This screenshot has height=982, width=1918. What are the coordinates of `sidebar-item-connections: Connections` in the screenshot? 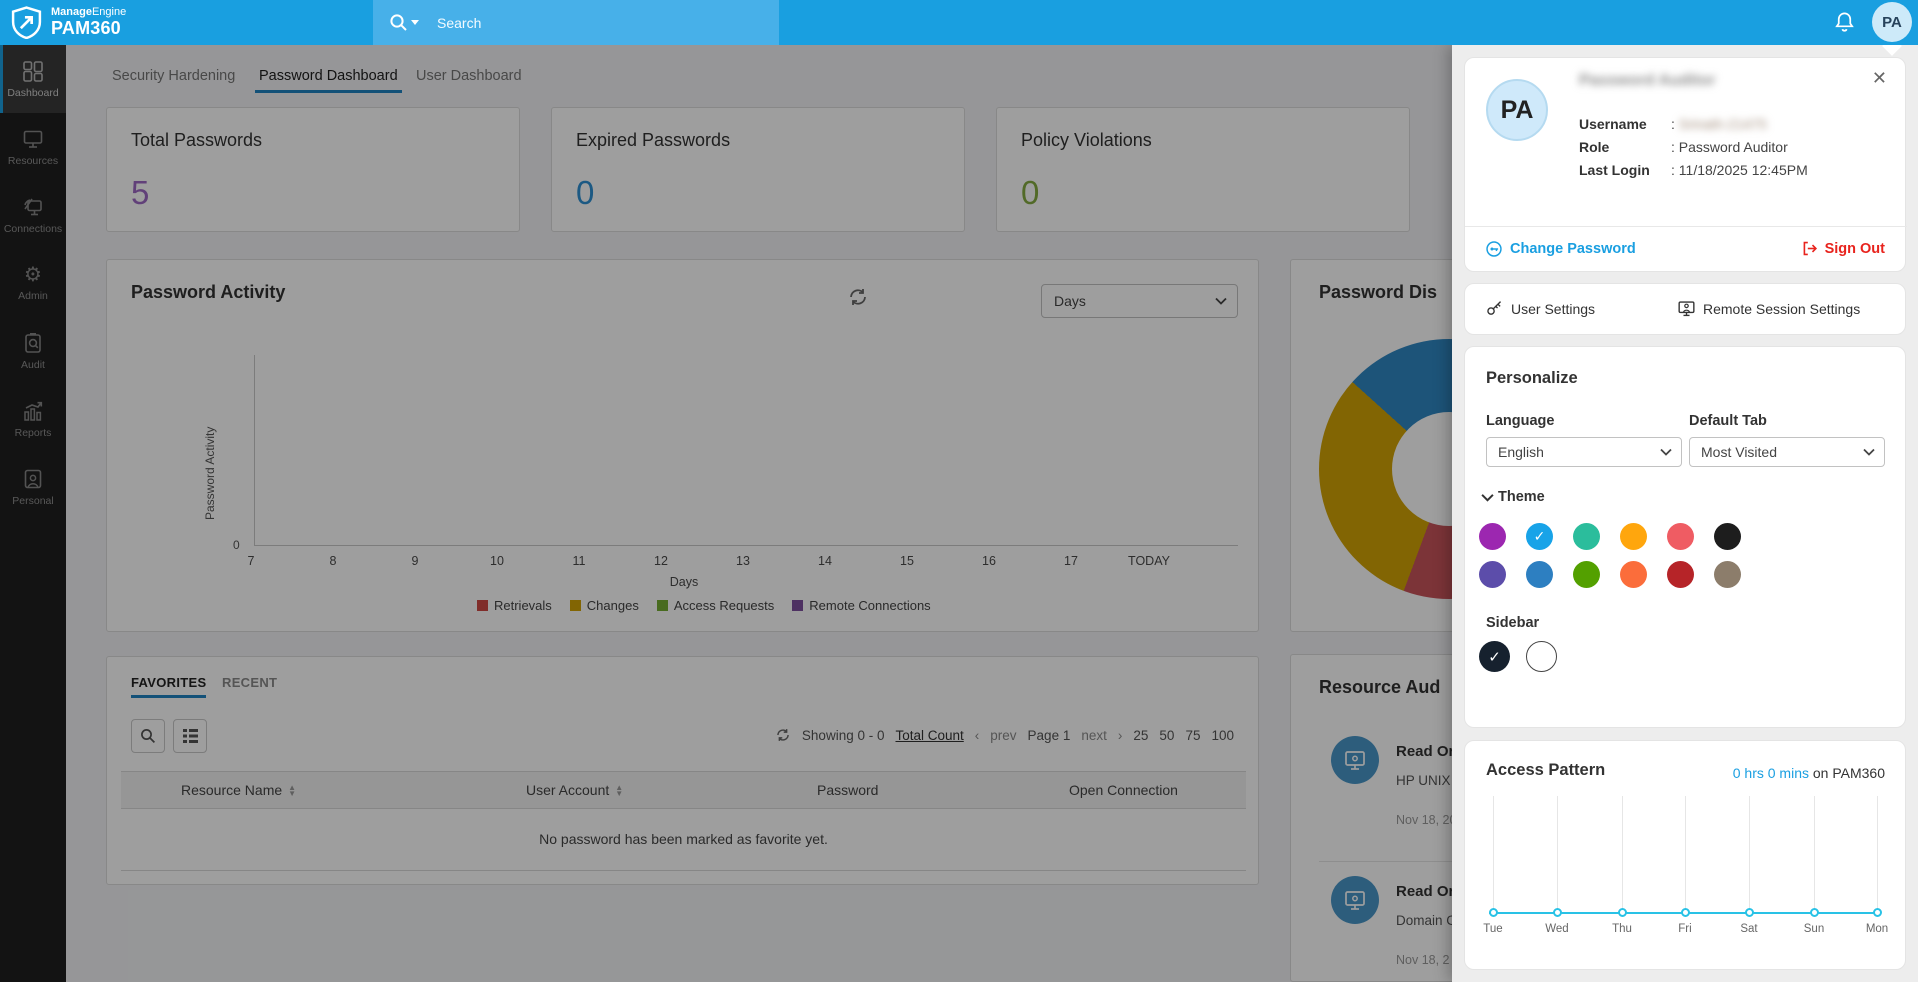 It's located at (33, 215).